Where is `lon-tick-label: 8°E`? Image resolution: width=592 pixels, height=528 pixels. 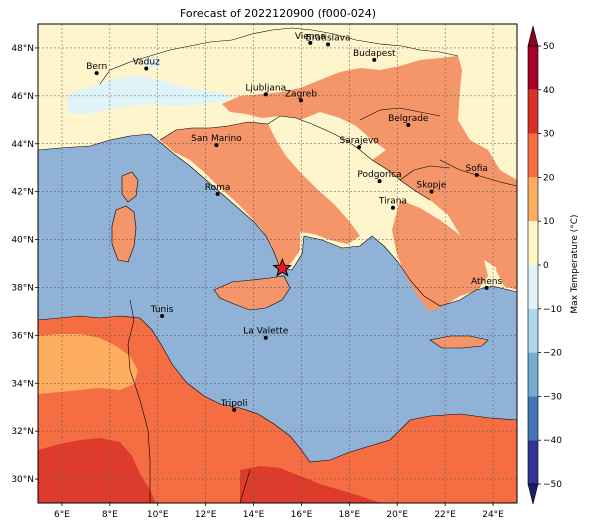
lon-tick-label: 8°E is located at coordinates (110, 515).